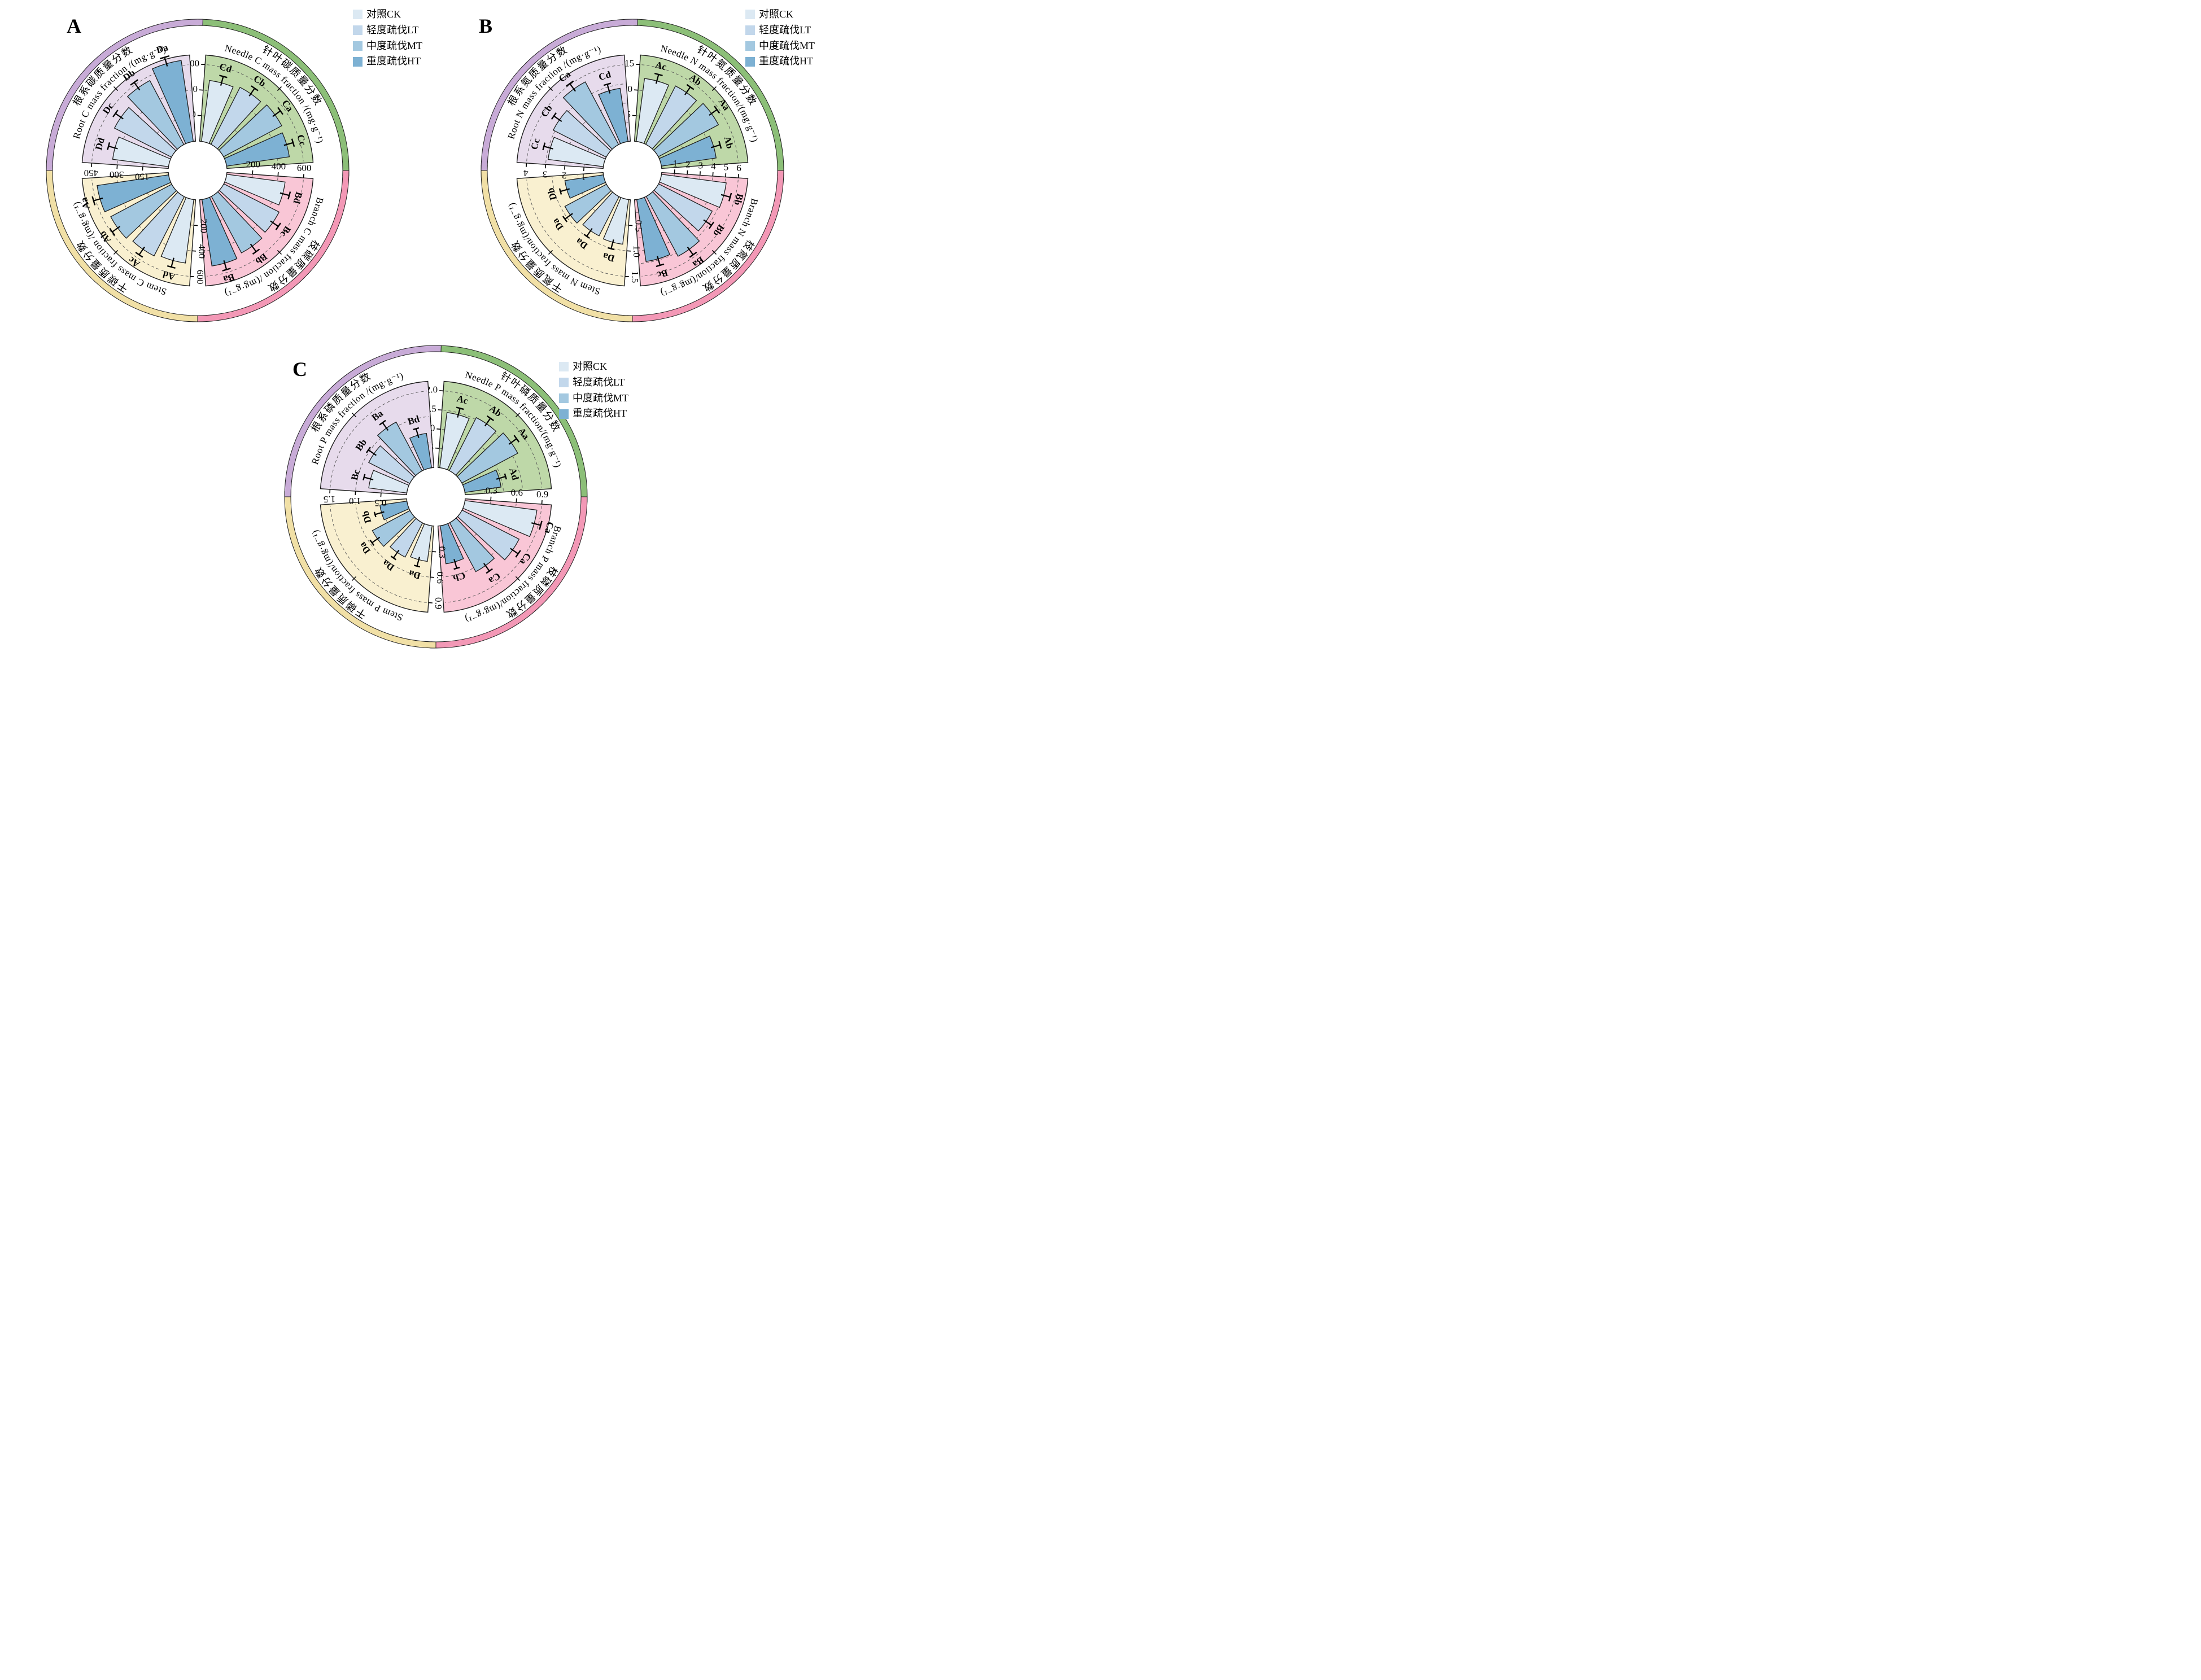  What do you see at coordinates (297, 198) in the screenshot?
I see `sig-letter: Bd` at bounding box center [297, 198].